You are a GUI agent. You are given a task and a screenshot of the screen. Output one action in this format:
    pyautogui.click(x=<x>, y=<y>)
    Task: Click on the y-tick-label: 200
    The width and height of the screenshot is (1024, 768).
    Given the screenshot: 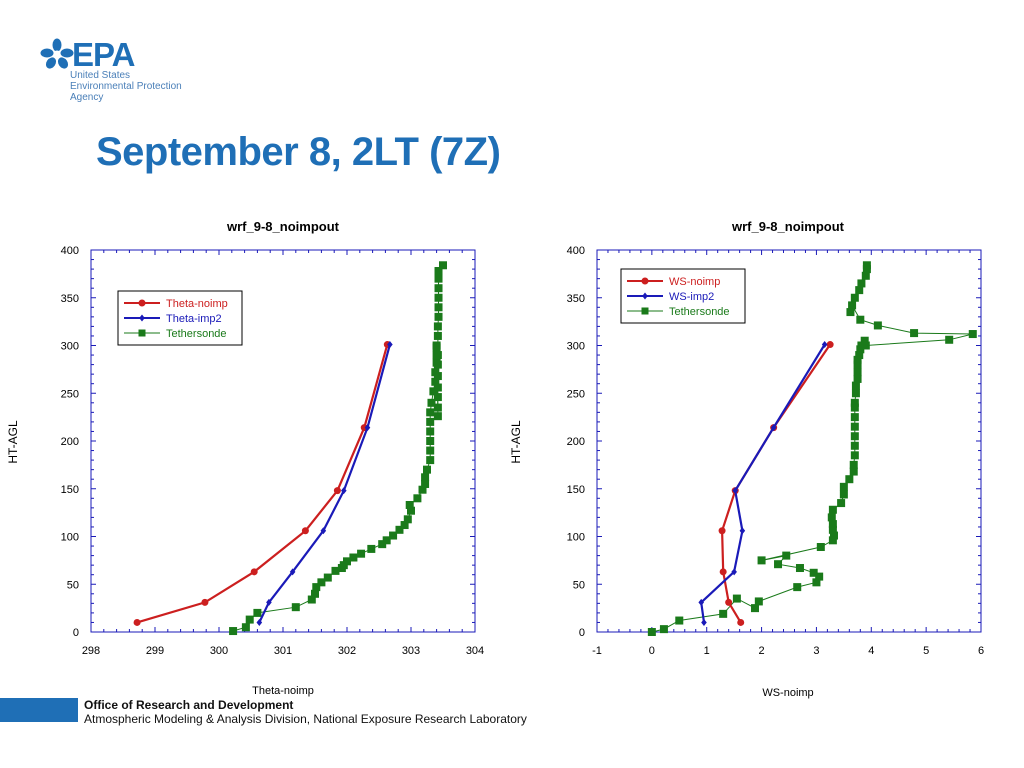 What is the action you would take?
    pyautogui.click(x=576, y=442)
    